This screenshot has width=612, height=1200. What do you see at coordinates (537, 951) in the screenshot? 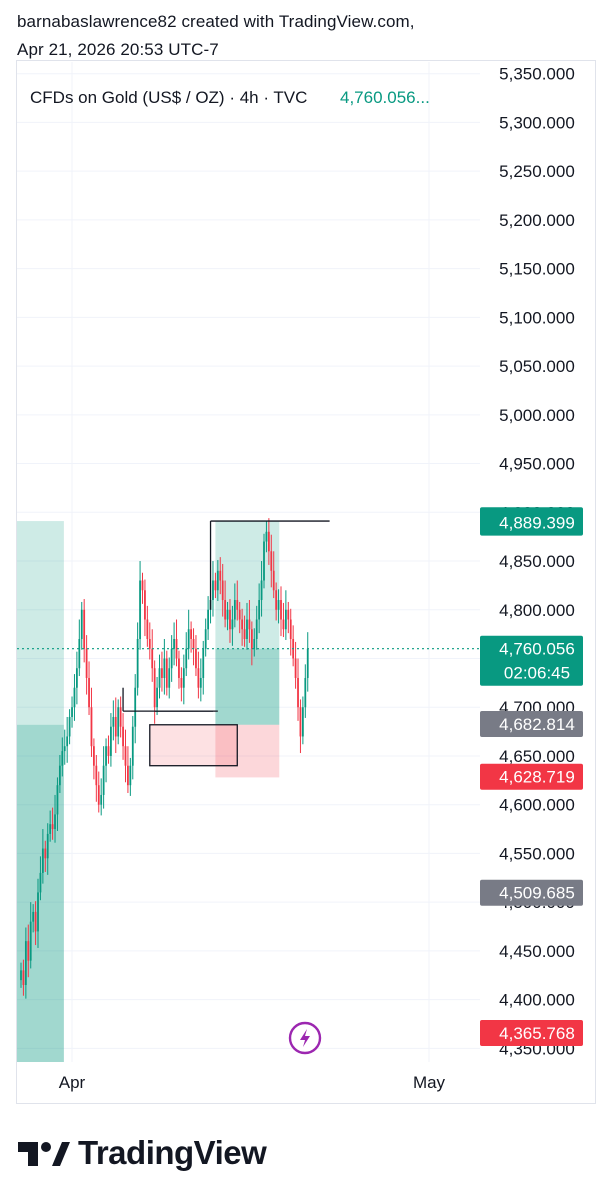
I see `y-tick-label: 4,450.000` at bounding box center [537, 951].